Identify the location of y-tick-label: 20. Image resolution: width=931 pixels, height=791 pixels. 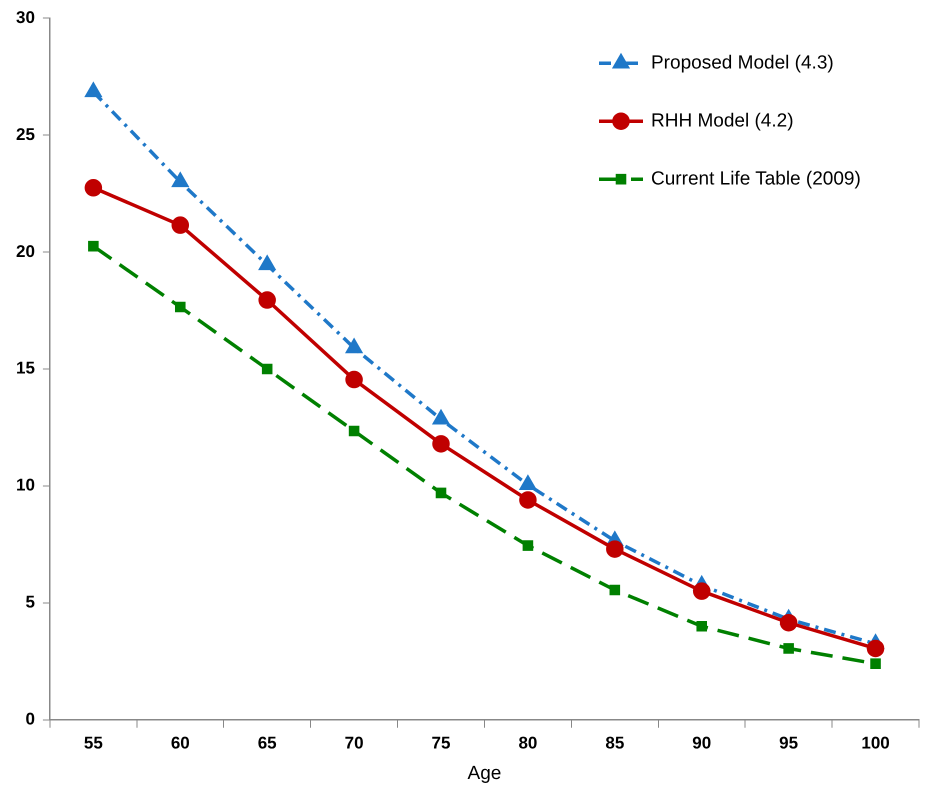
(25, 251).